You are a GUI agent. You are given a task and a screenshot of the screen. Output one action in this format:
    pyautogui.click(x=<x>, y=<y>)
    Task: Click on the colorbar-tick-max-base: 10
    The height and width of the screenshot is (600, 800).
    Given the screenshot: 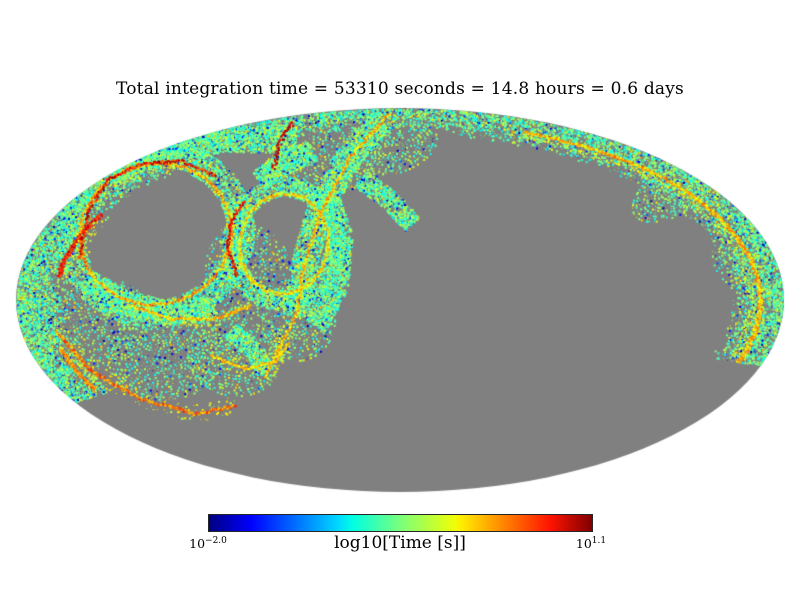 What is the action you would take?
    pyautogui.click(x=583, y=544)
    